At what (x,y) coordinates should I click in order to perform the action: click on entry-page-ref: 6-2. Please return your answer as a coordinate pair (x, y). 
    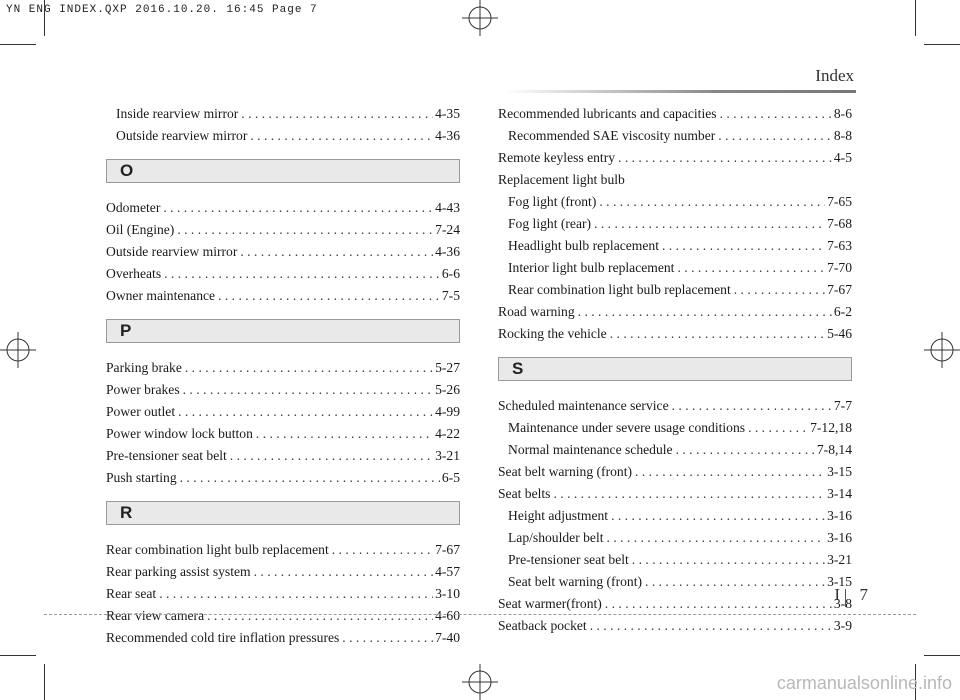
    Looking at the image, I should click on (842, 311).